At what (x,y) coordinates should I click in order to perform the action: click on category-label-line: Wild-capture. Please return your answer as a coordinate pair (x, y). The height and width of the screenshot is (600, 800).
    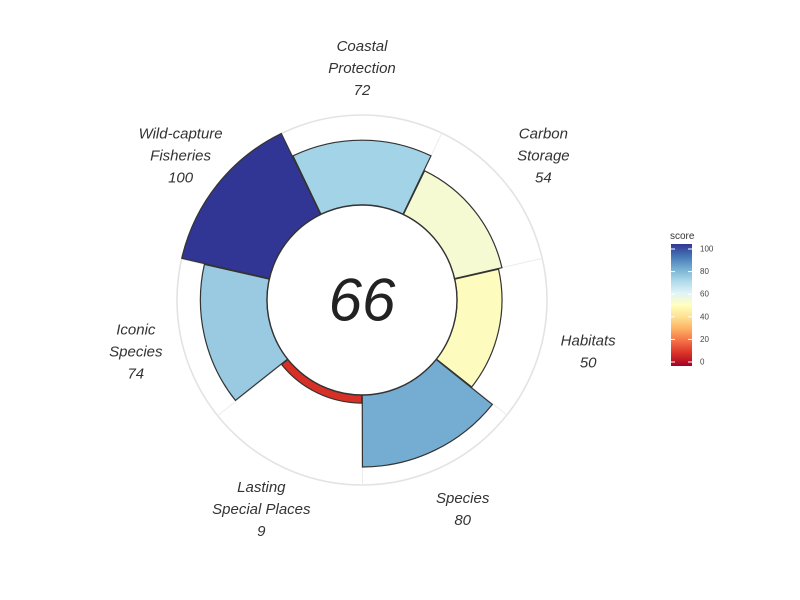
    Looking at the image, I should click on (181, 133).